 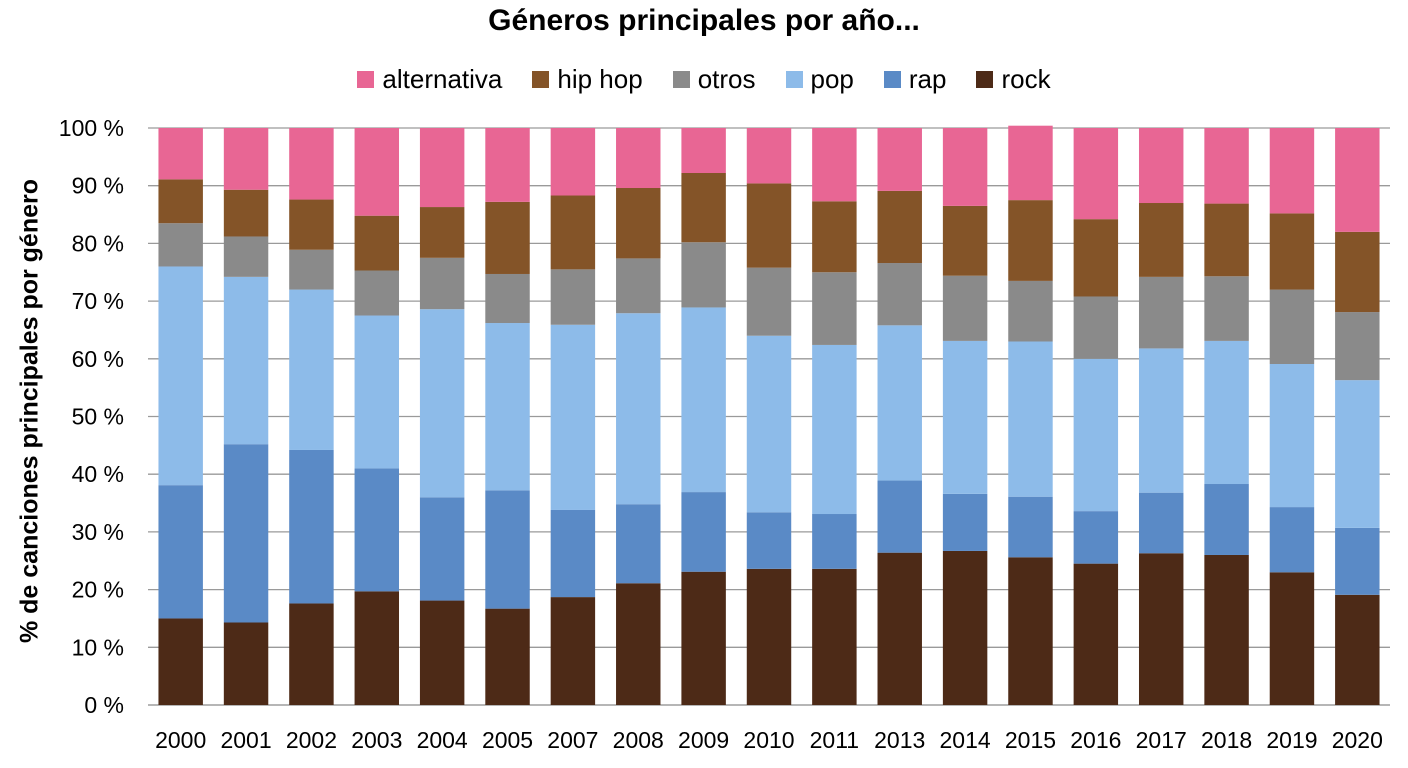 What do you see at coordinates (1096, 634) in the screenshot?
I see `bar-segment-rock-2016` at bounding box center [1096, 634].